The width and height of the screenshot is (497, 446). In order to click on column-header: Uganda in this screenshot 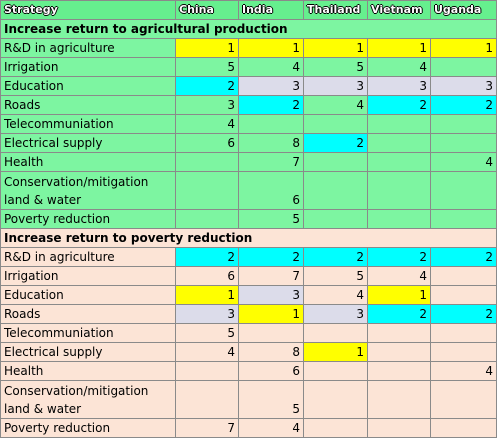, I will do `click(463, 10)`.